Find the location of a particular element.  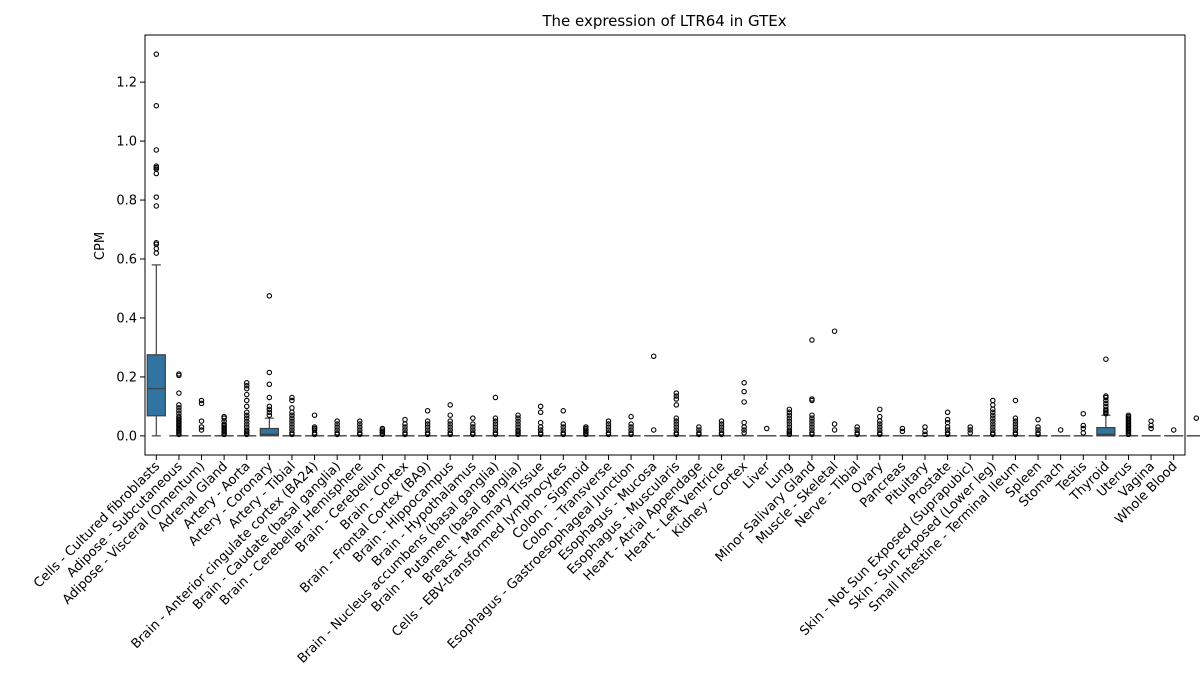

y-tick-label: 1.0 is located at coordinates (126, 142).